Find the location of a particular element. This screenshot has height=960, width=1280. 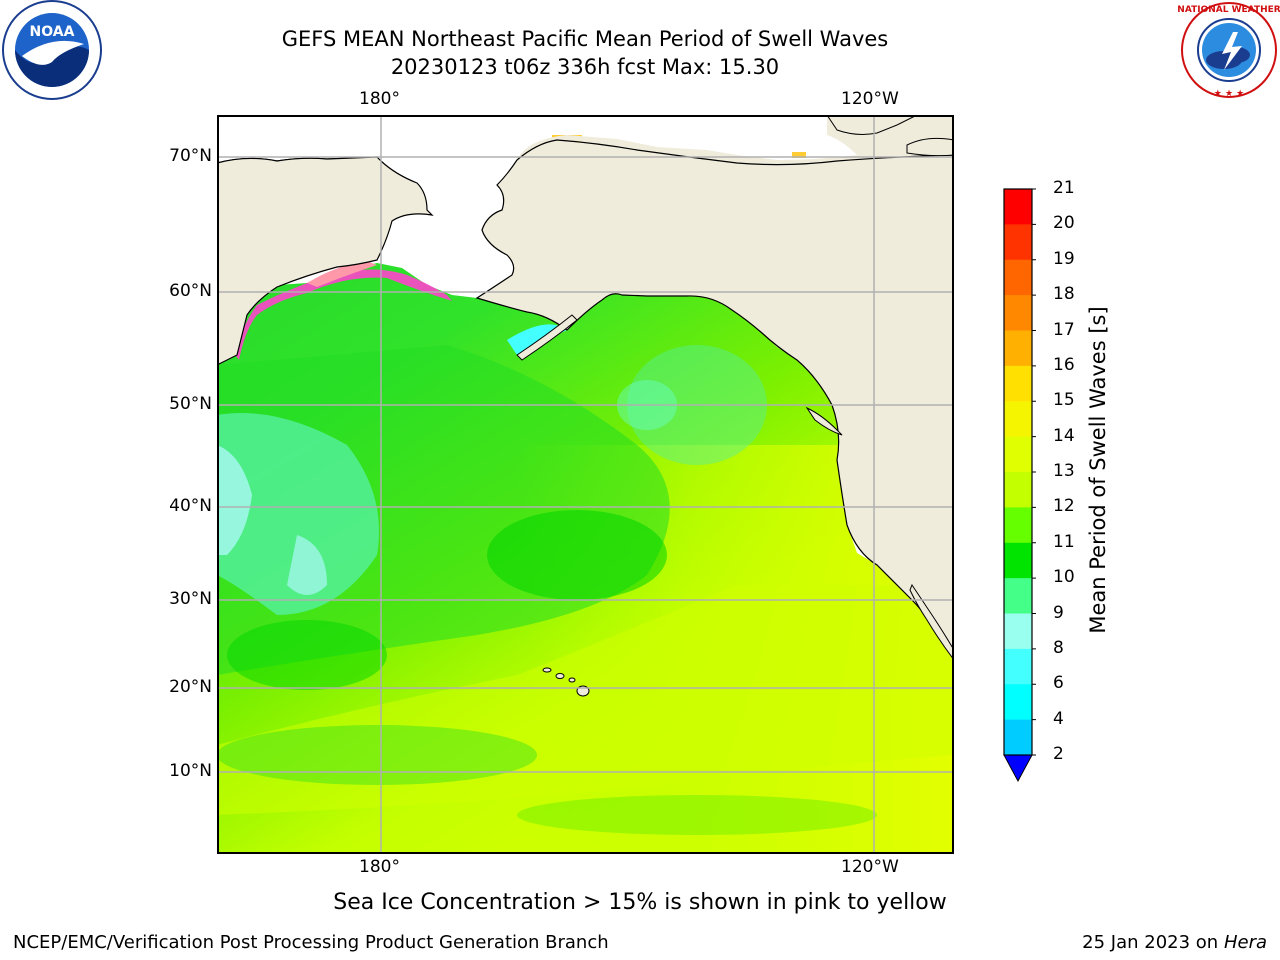

teal-region is located at coordinates (298, 514).